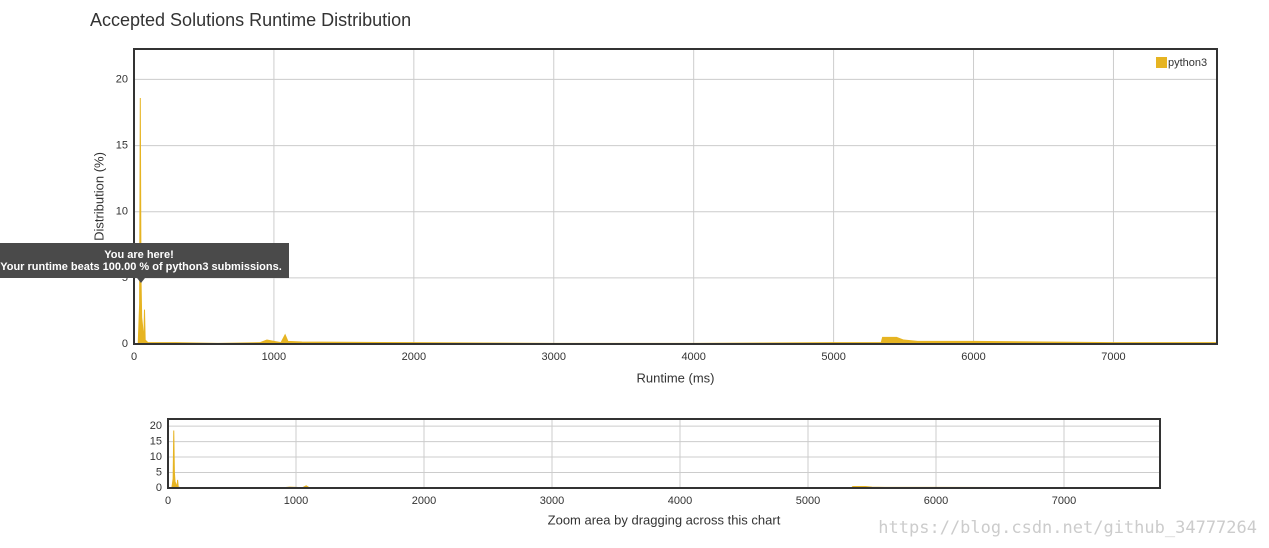 The width and height of the screenshot is (1269, 548). Describe the element at coordinates (141, 280) in the screenshot. I see `tooltip-arrow` at that location.